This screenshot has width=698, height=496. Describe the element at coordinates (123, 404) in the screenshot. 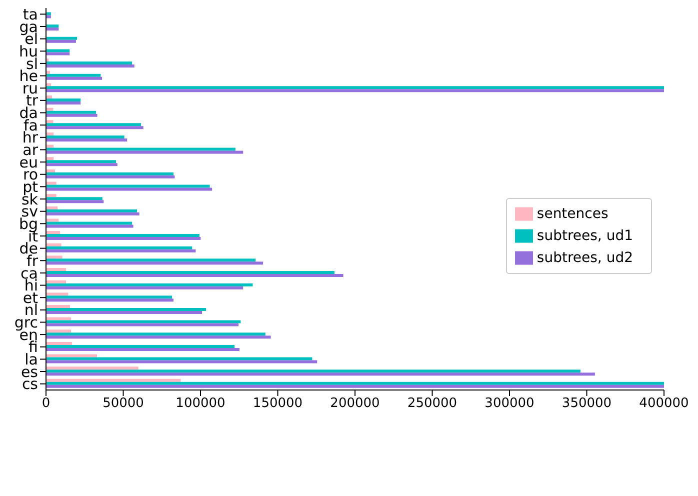

I see `x-tick-label: 50000` at that location.